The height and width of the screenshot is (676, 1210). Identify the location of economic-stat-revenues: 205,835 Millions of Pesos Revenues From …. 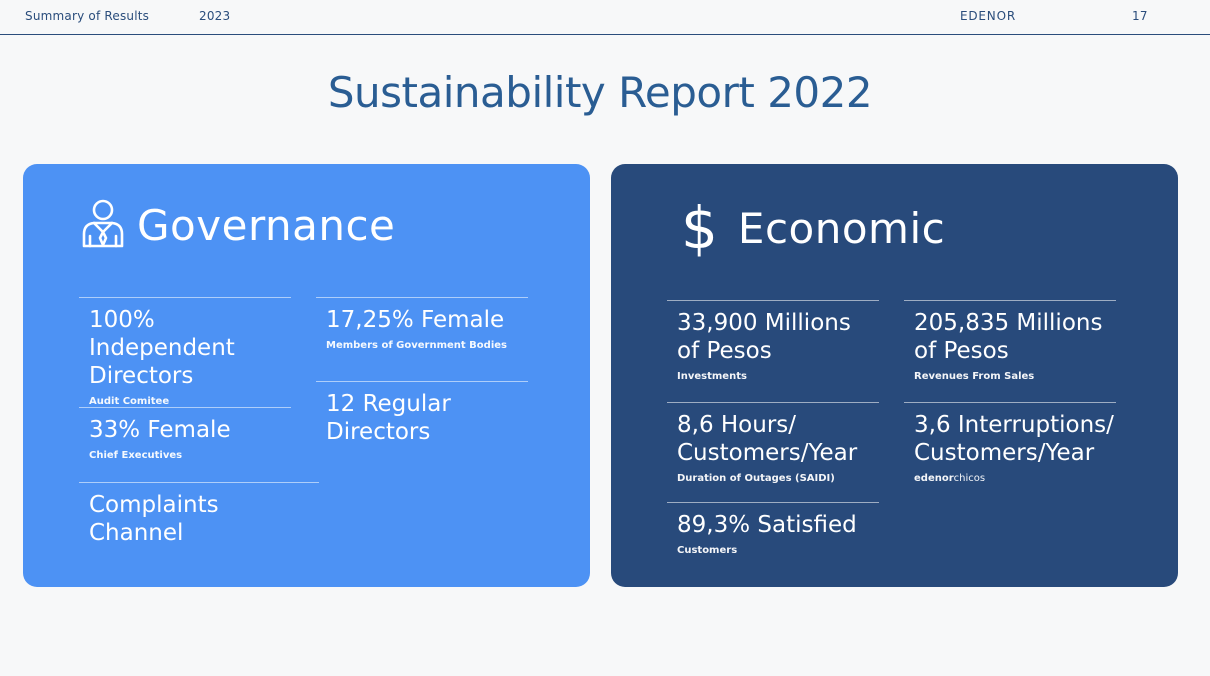
(1010, 341).